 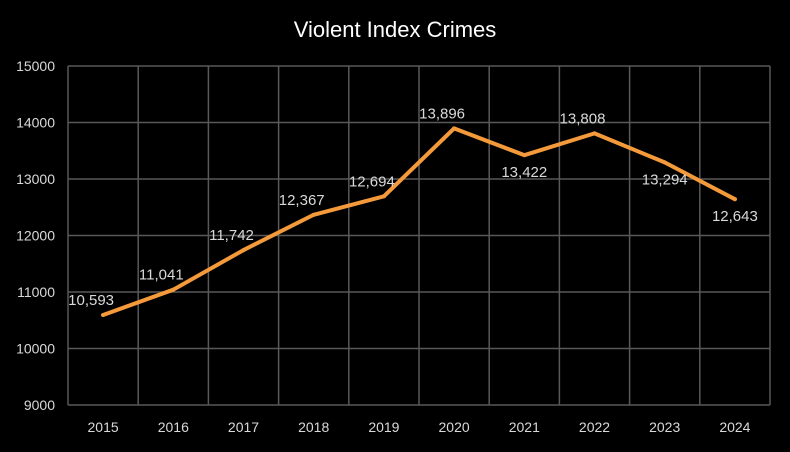 I want to click on x-tick-label: 2016, so click(x=173, y=427).